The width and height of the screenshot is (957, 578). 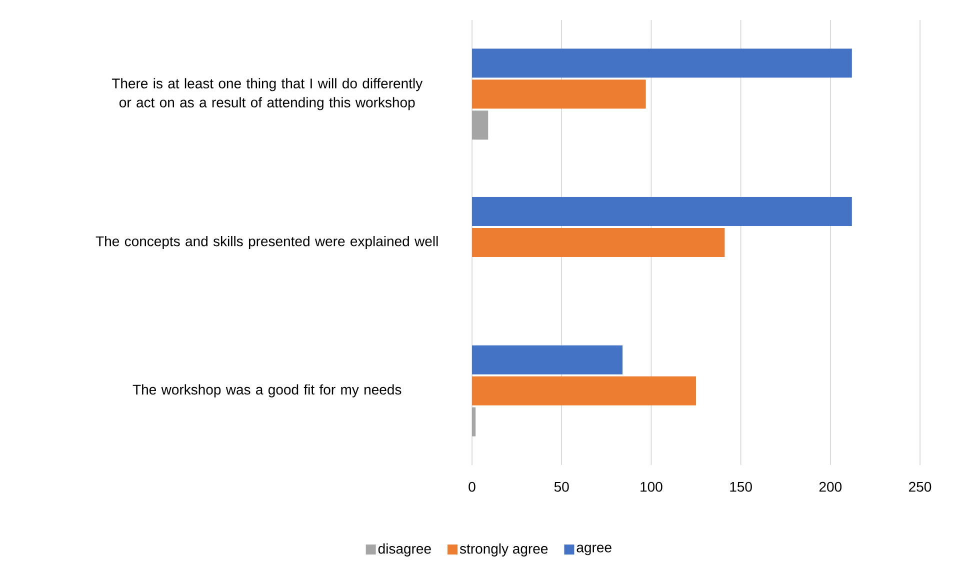 What do you see at coordinates (651, 487) in the screenshot?
I see `x-tick-label: 100` at bounding box center [651, 487].